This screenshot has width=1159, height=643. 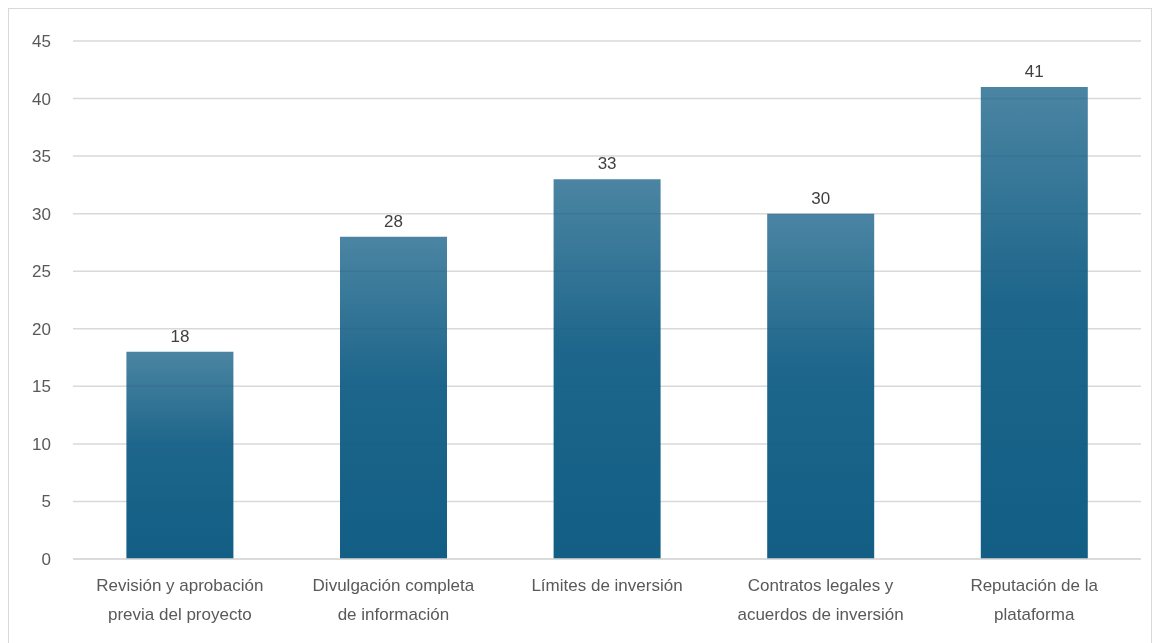 What do you see at coordinates (393, 221) in the screenshot?
I see `data-label: 28` at bounding box center [393, 221].